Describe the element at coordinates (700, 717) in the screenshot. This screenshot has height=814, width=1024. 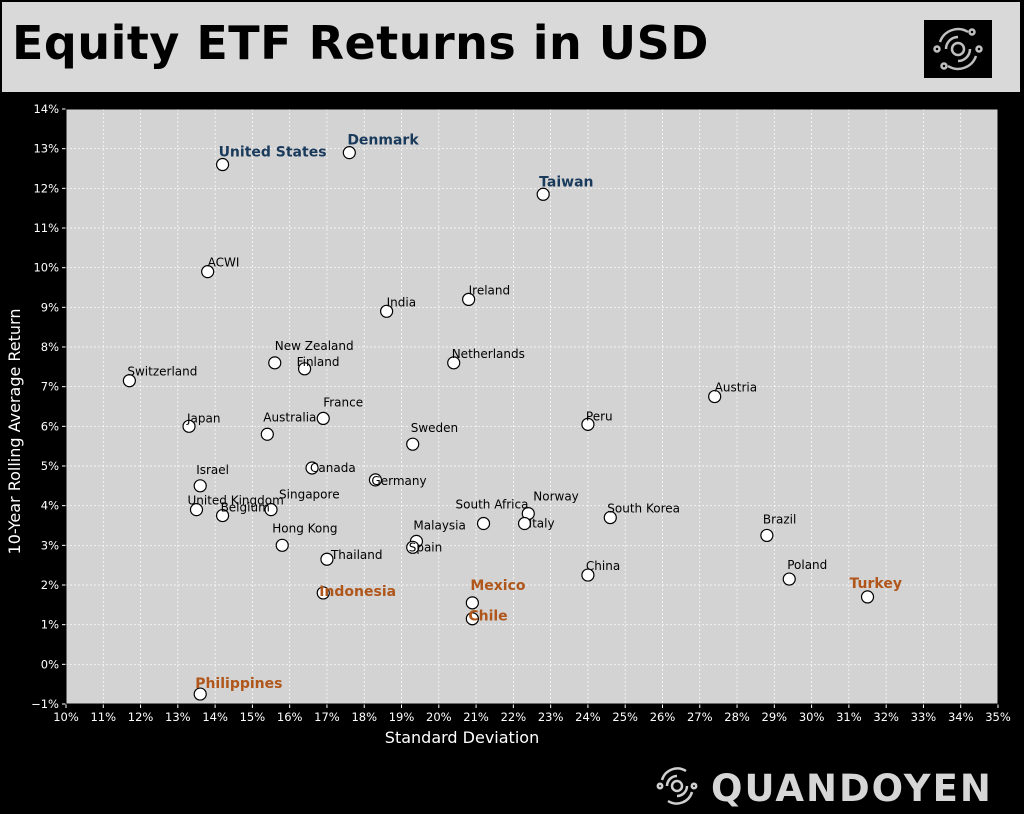
I see `x-tick-label: 27%` at that location.